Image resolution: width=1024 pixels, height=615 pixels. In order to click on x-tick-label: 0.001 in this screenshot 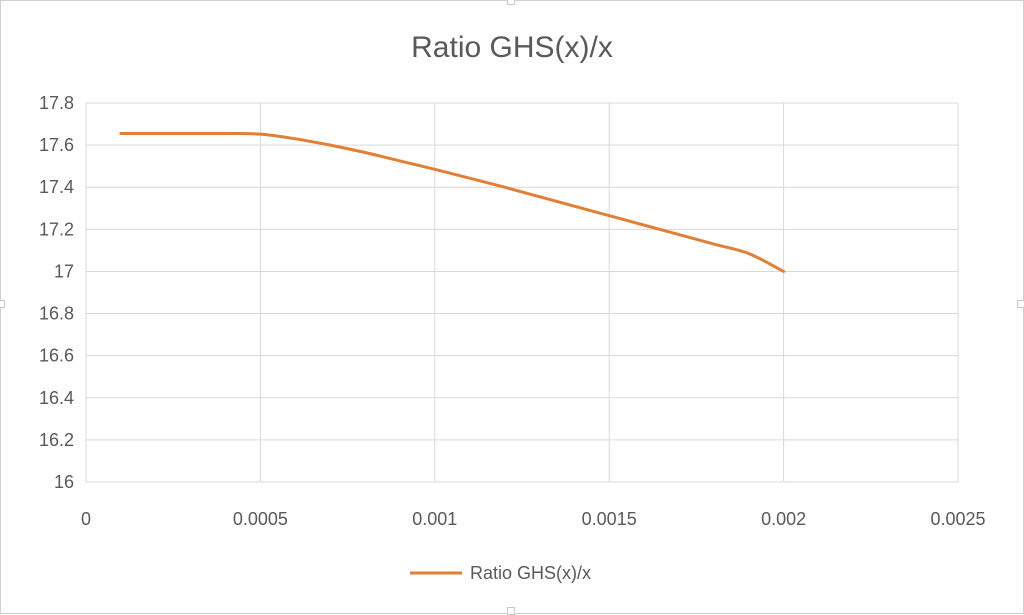, I will do `click(434, 519)`.